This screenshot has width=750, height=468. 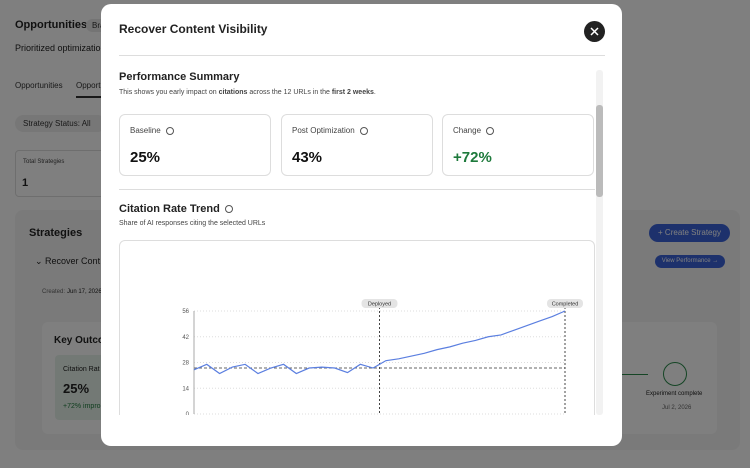 I want to click on y-tick-label: 28, so click(x=185, y=364).